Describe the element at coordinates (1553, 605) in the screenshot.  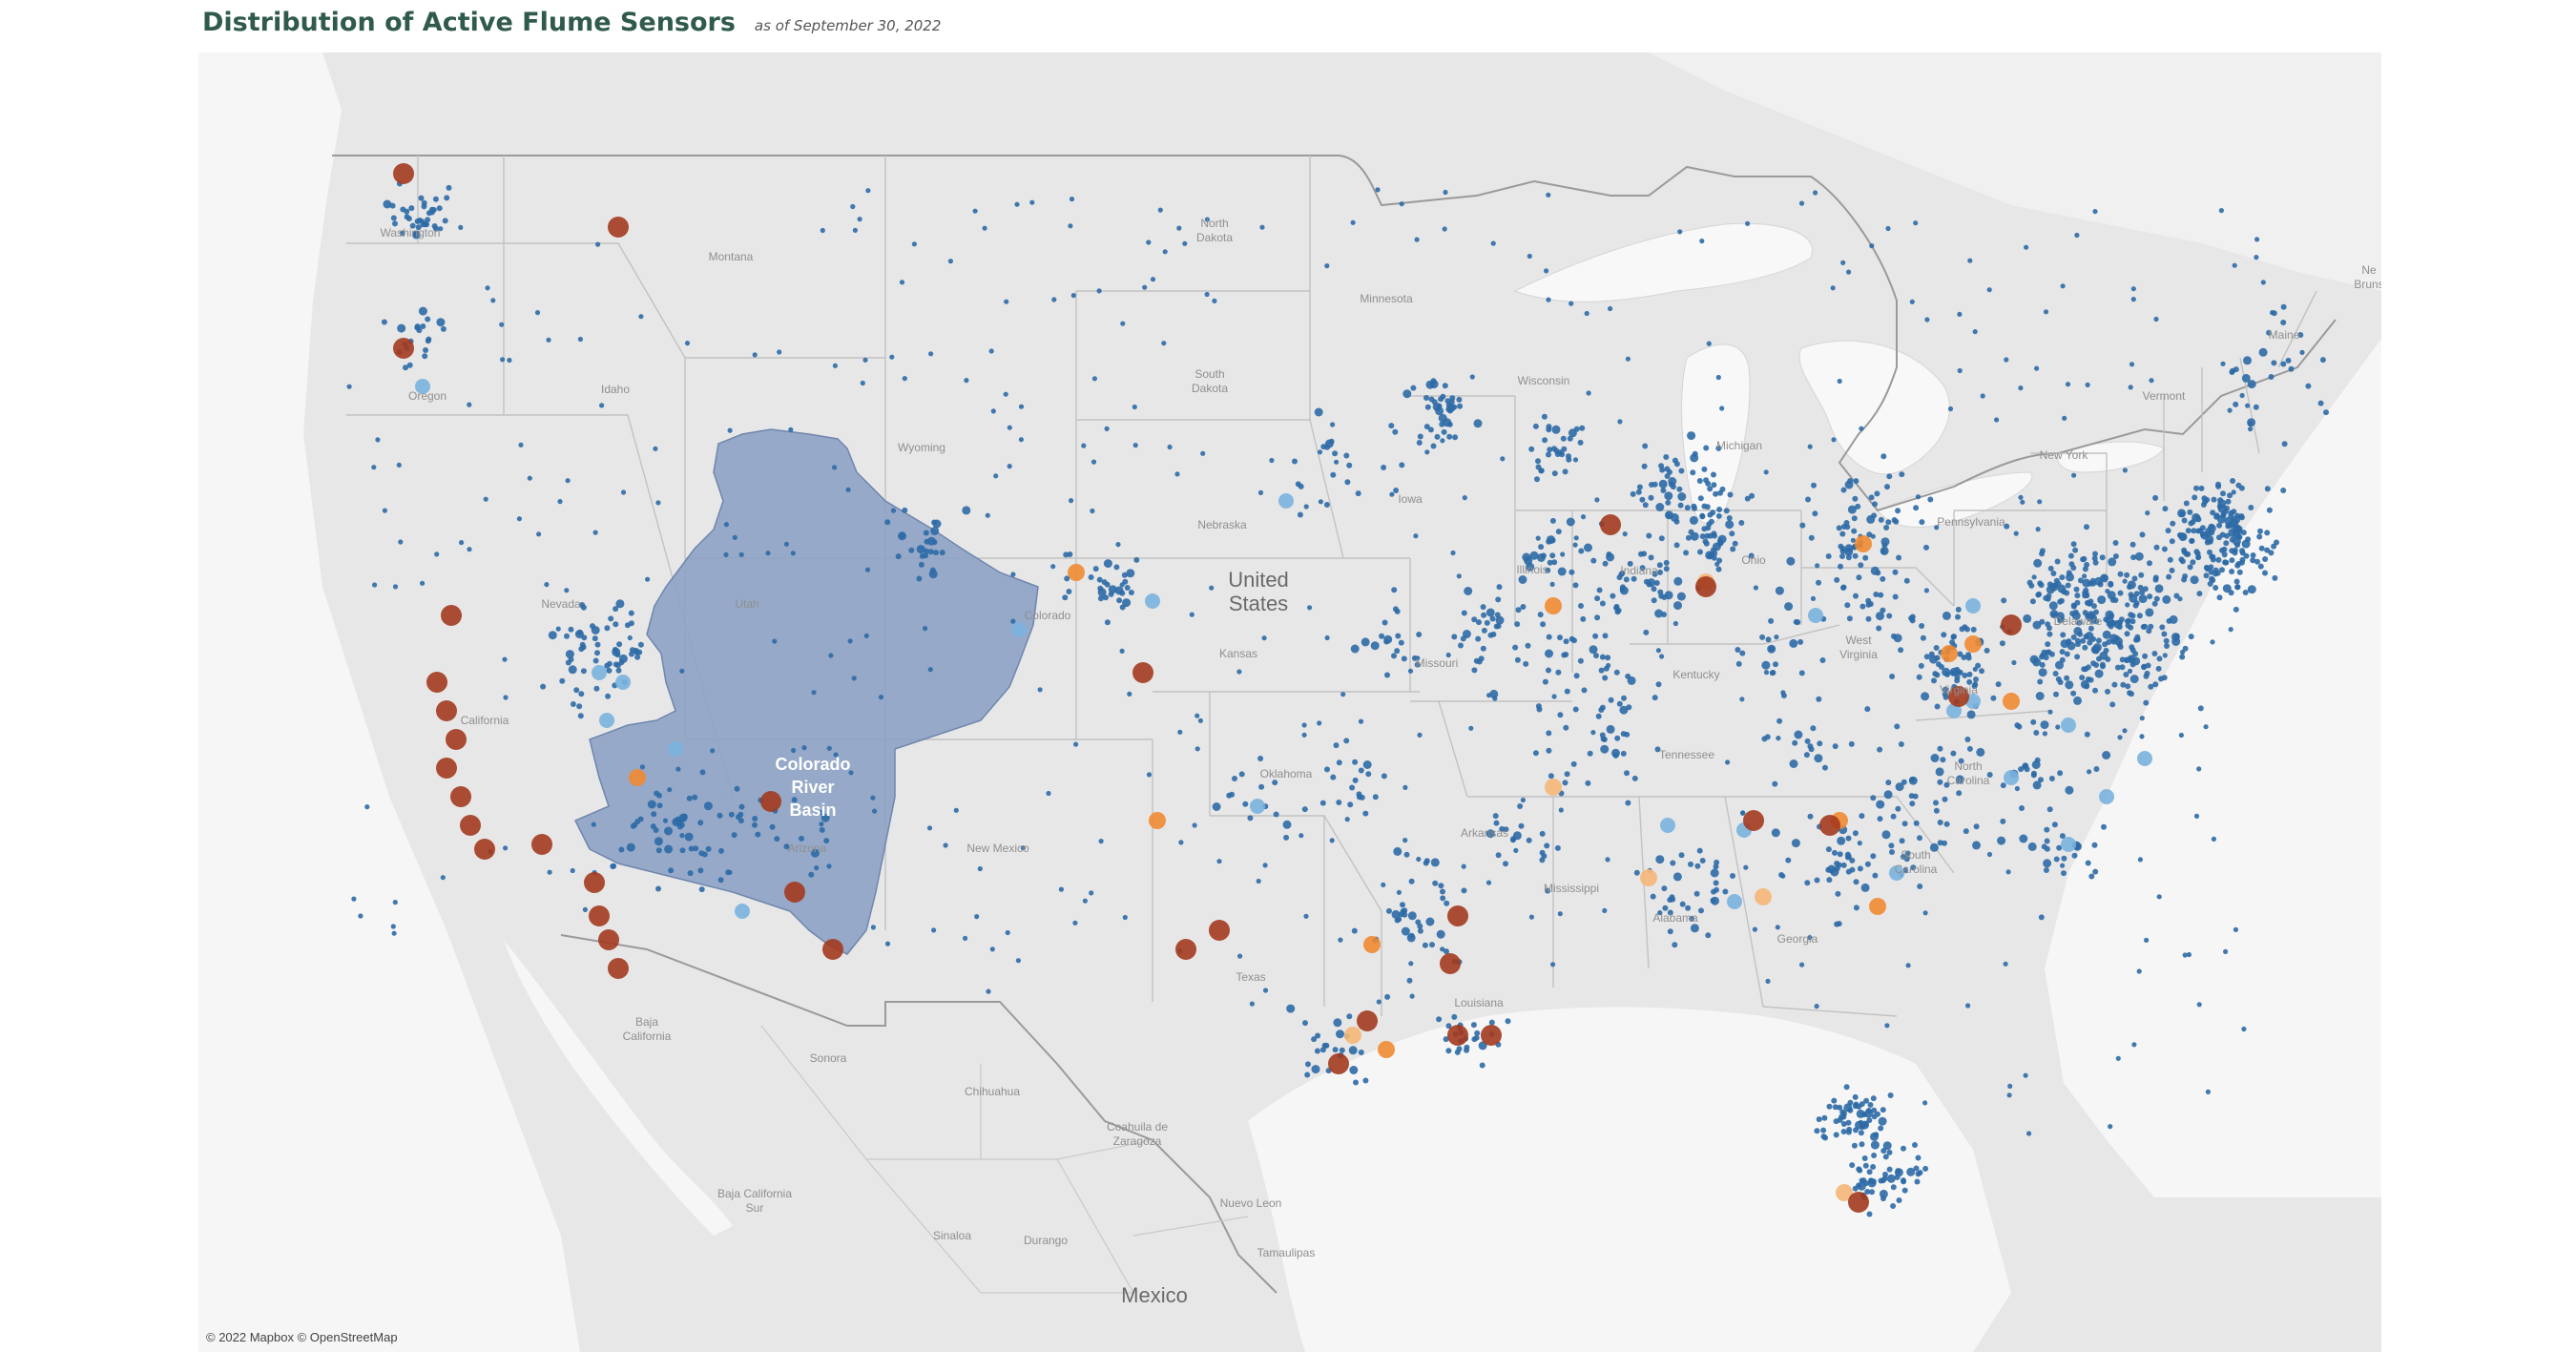
I see `sensor-marker-orange` at that location.